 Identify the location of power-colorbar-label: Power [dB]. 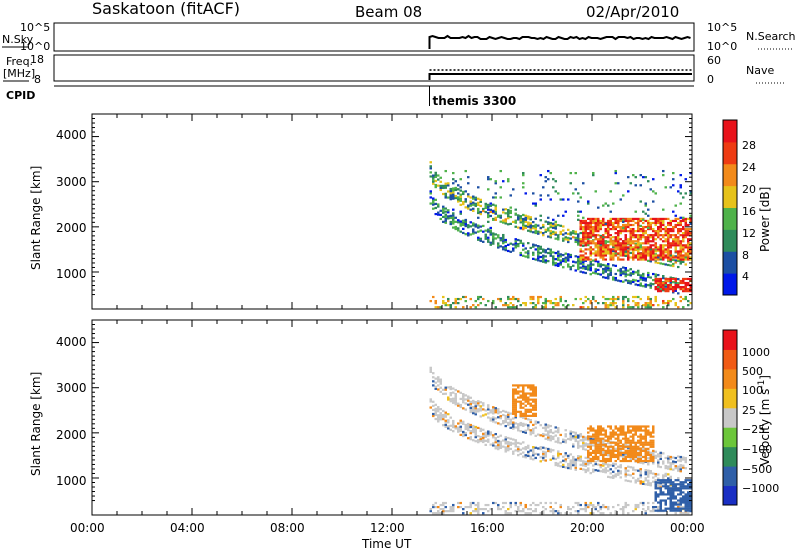
(765, 219).